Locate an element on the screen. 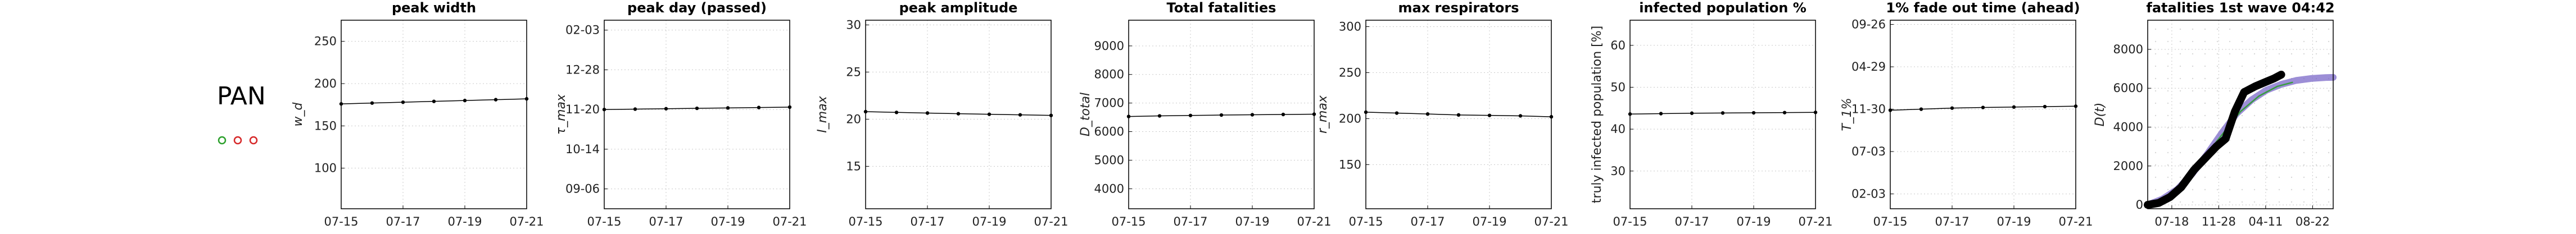 This screenshot has width=2576, height=234. region-legend: PAN is located at coordinates (241, 113).